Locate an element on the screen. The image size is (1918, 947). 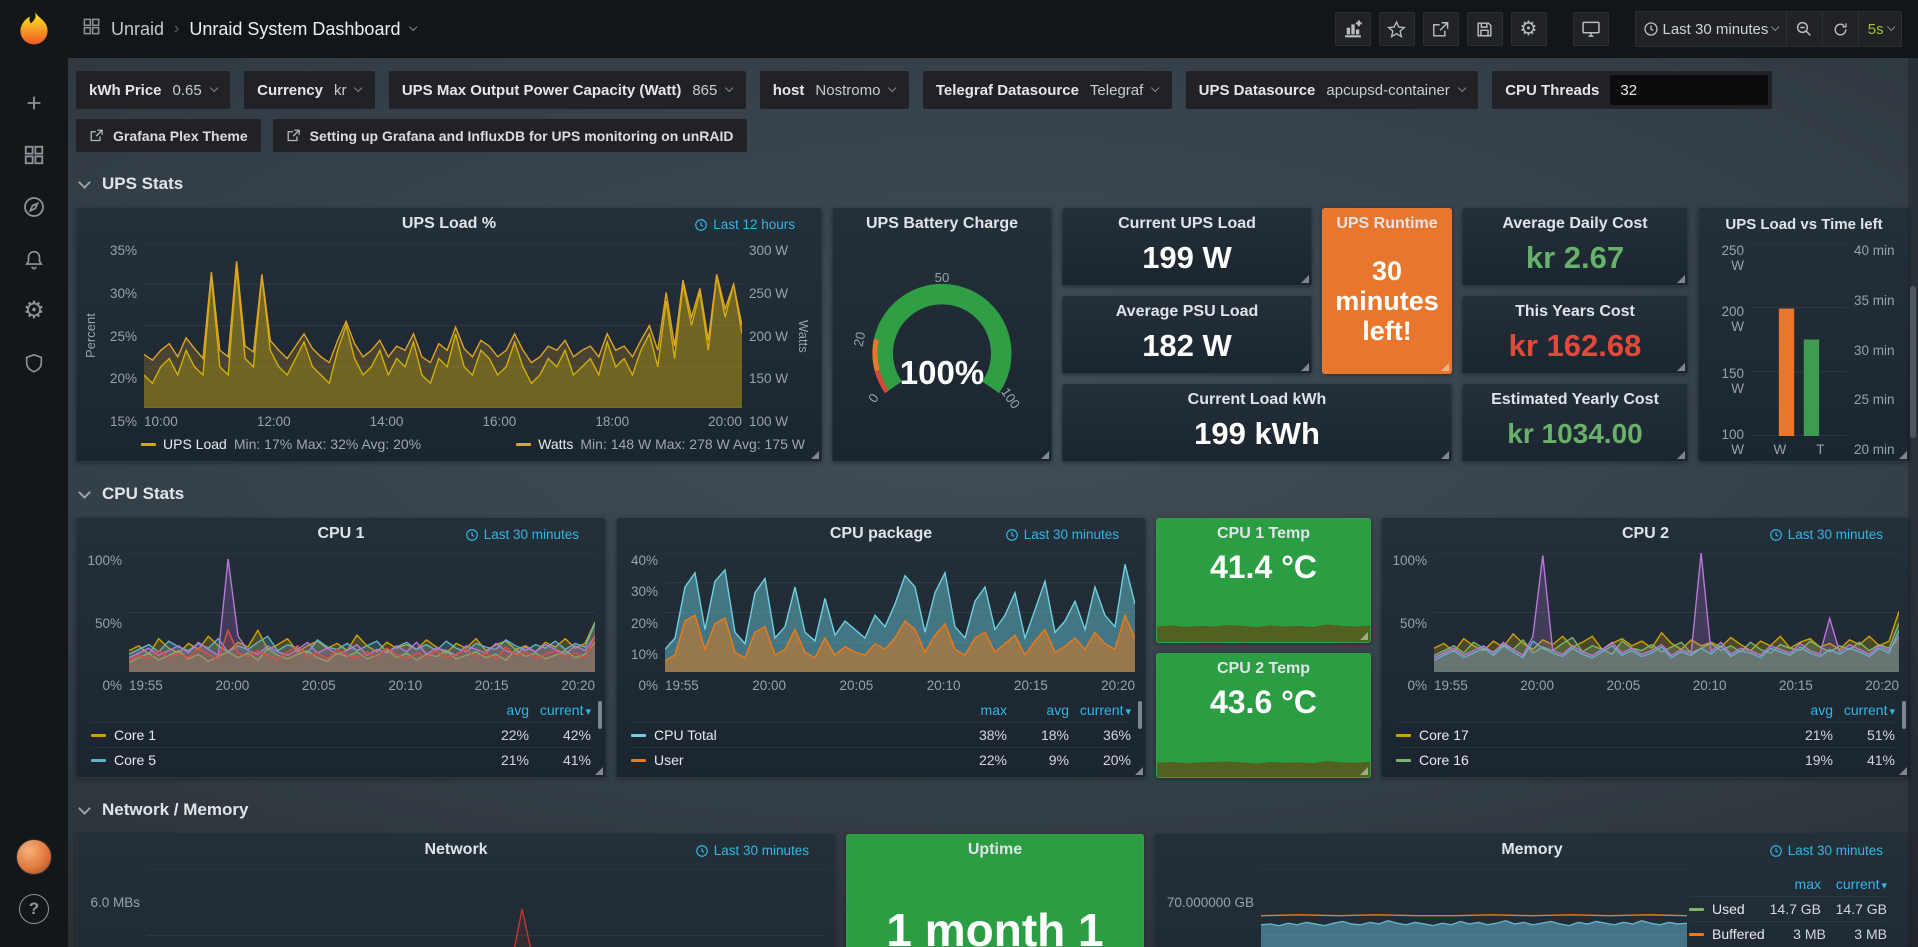
panel-title: Average Daily Cost is located at coordinates (1575, 223).